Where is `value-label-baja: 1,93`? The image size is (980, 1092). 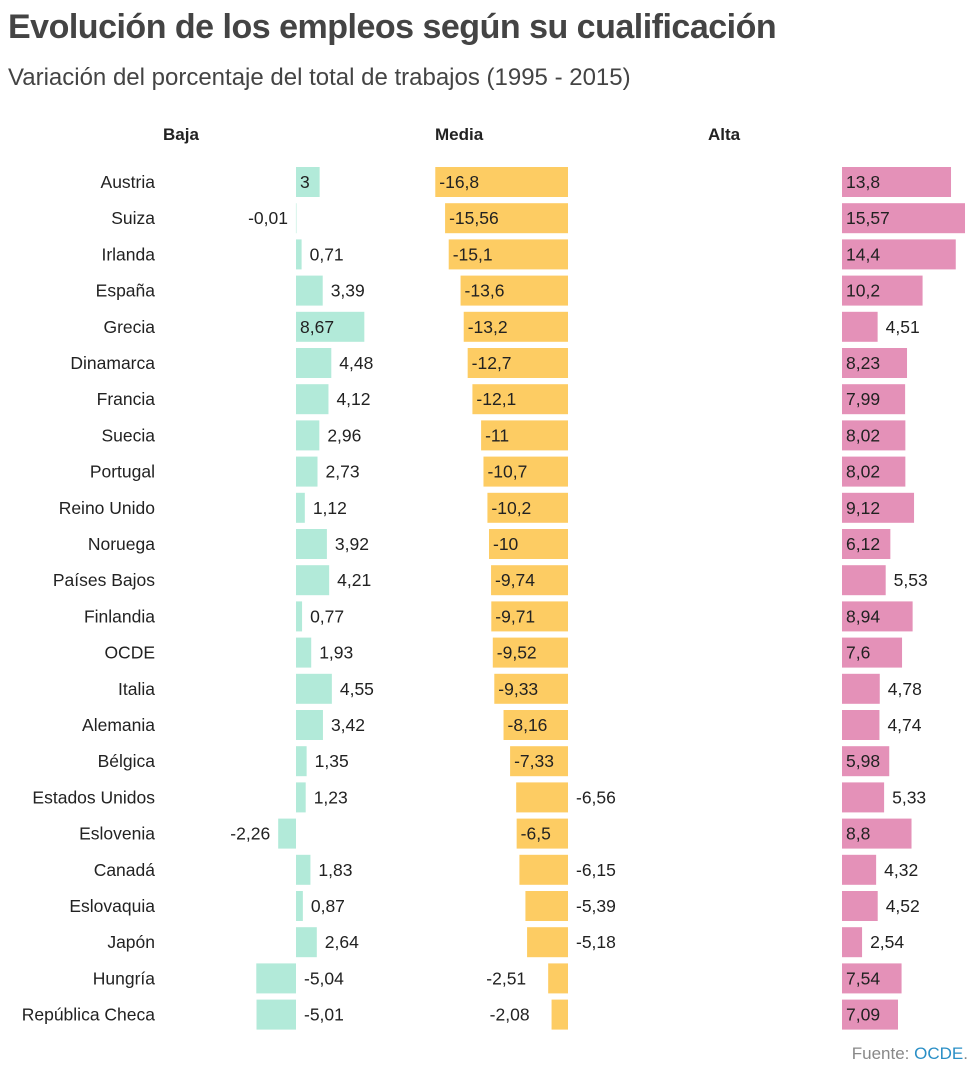 value-label-baja: 1,93 is located at coordinates (336, 653).